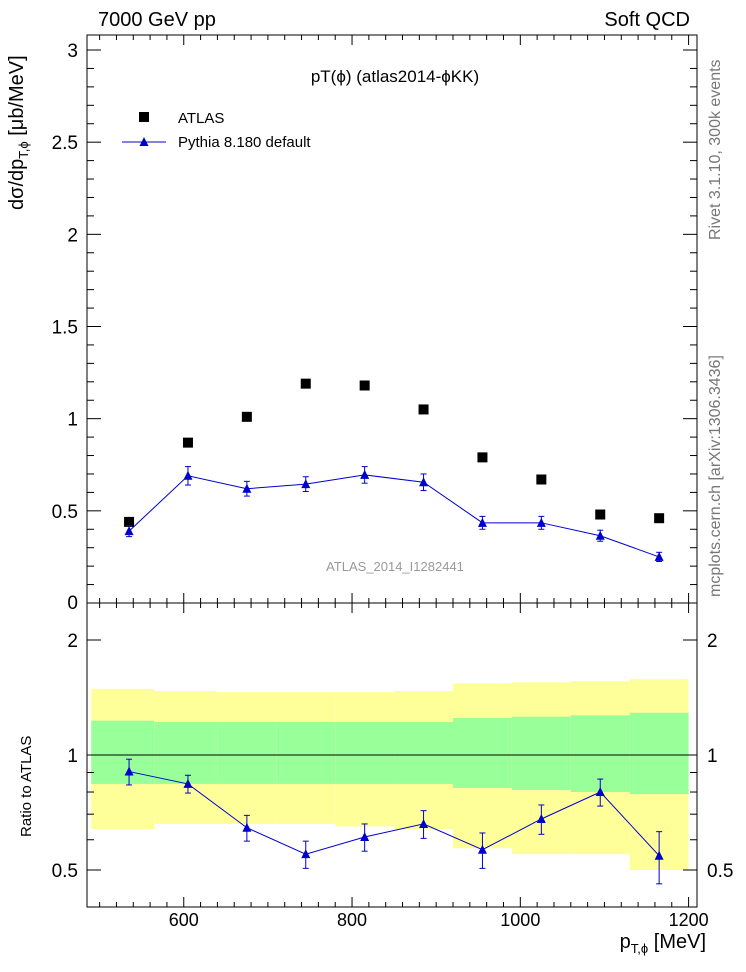 Image resolution: width=746 pixels, height=972 pixels. I want to click on y-tick-label-ratio-left: 1, so click(72, 756).